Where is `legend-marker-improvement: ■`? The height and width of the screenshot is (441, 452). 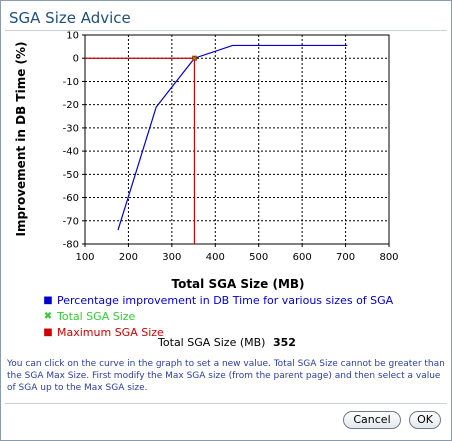 legend-marker-improvement: ■ is located at coordinates (48, 300).